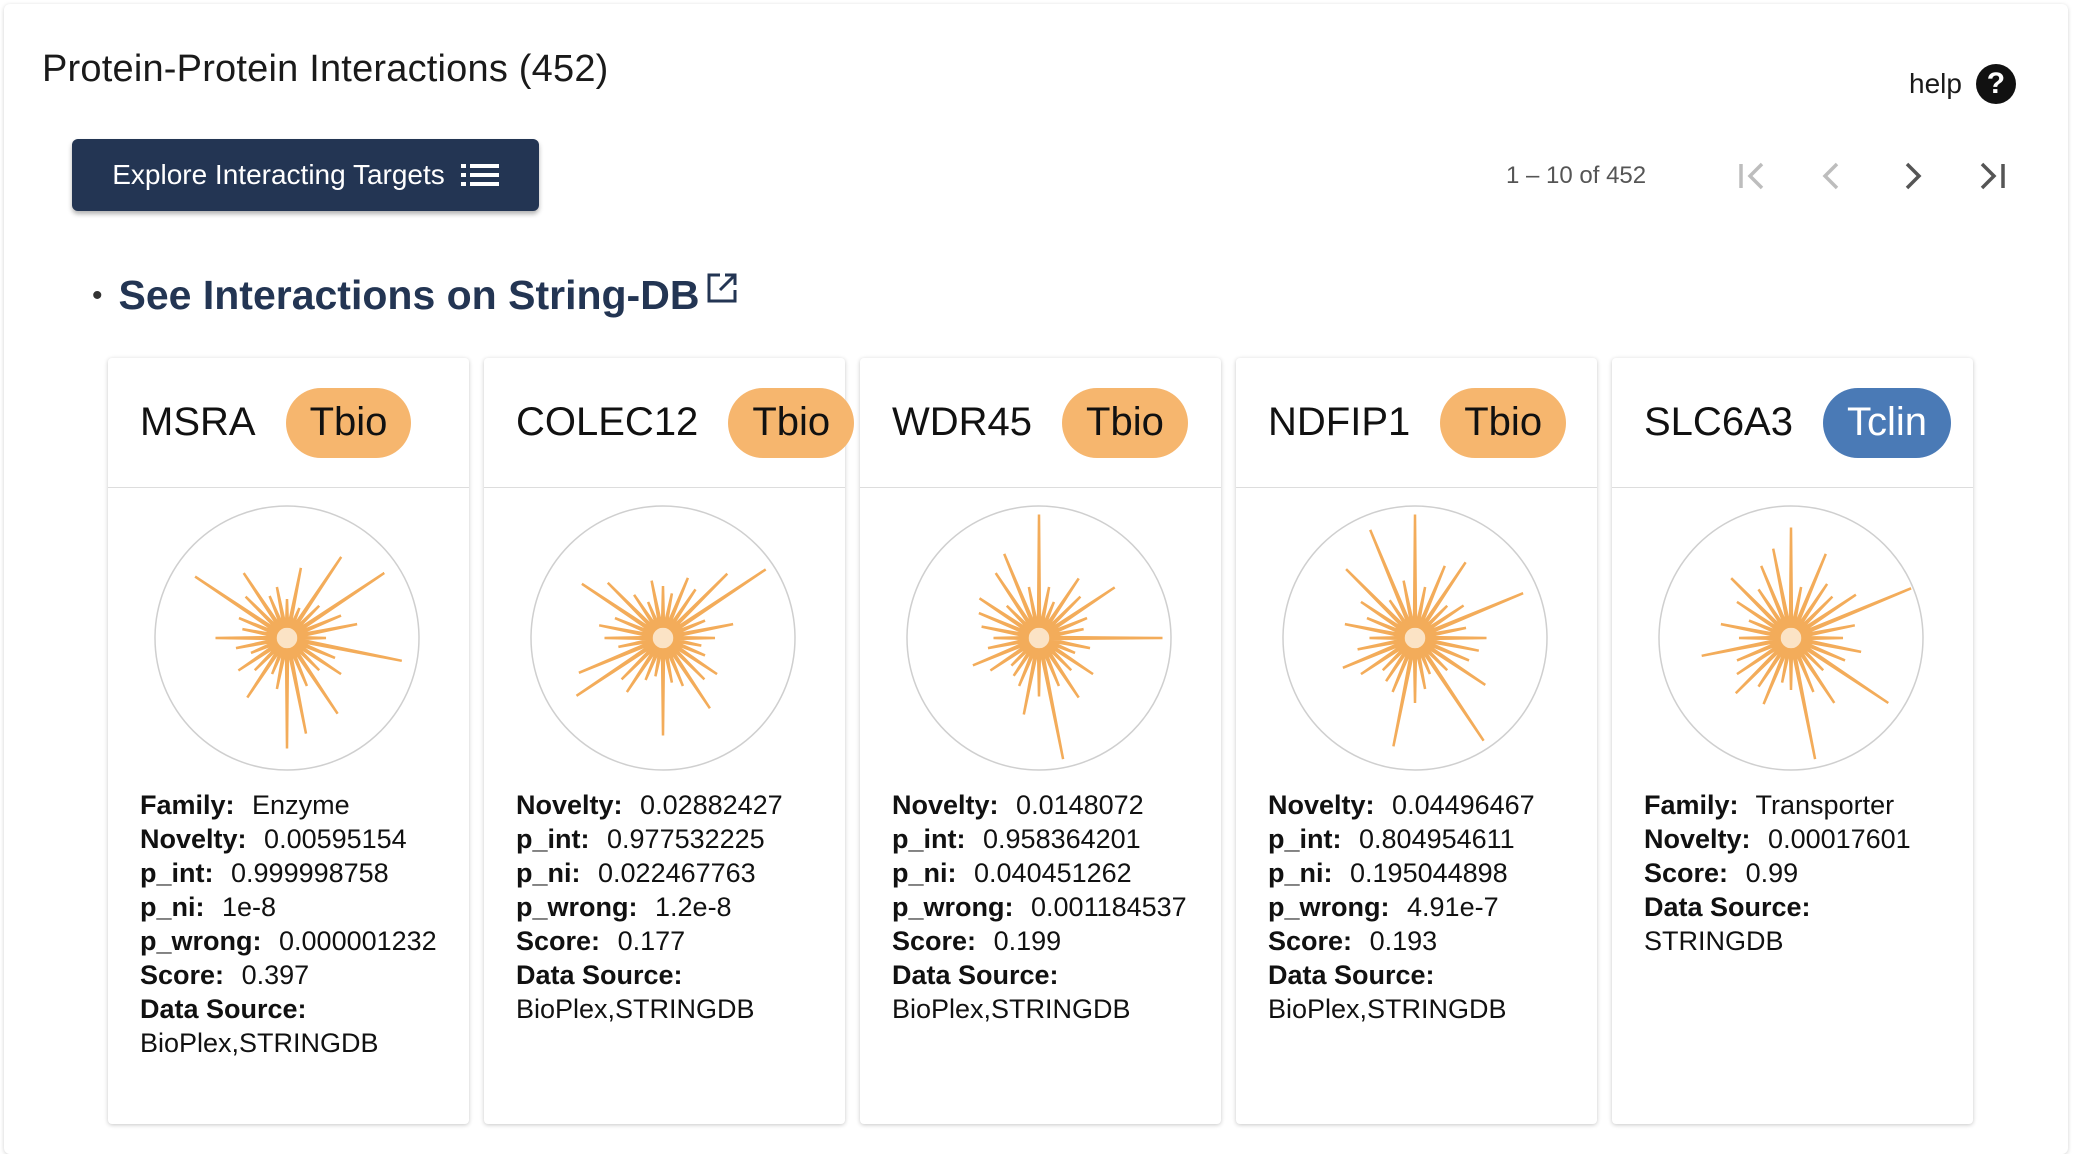 Image resolution: width=2074 pixels, height=1154 pixels. I want to click on target-symbol: COLEC12, so click(607, 422).